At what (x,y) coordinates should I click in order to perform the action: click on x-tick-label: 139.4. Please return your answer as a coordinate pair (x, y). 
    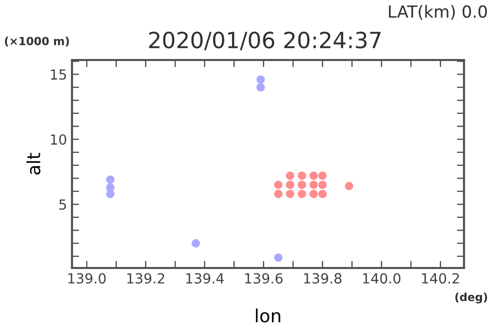
    Looking at the image, I should click on (205, 278).